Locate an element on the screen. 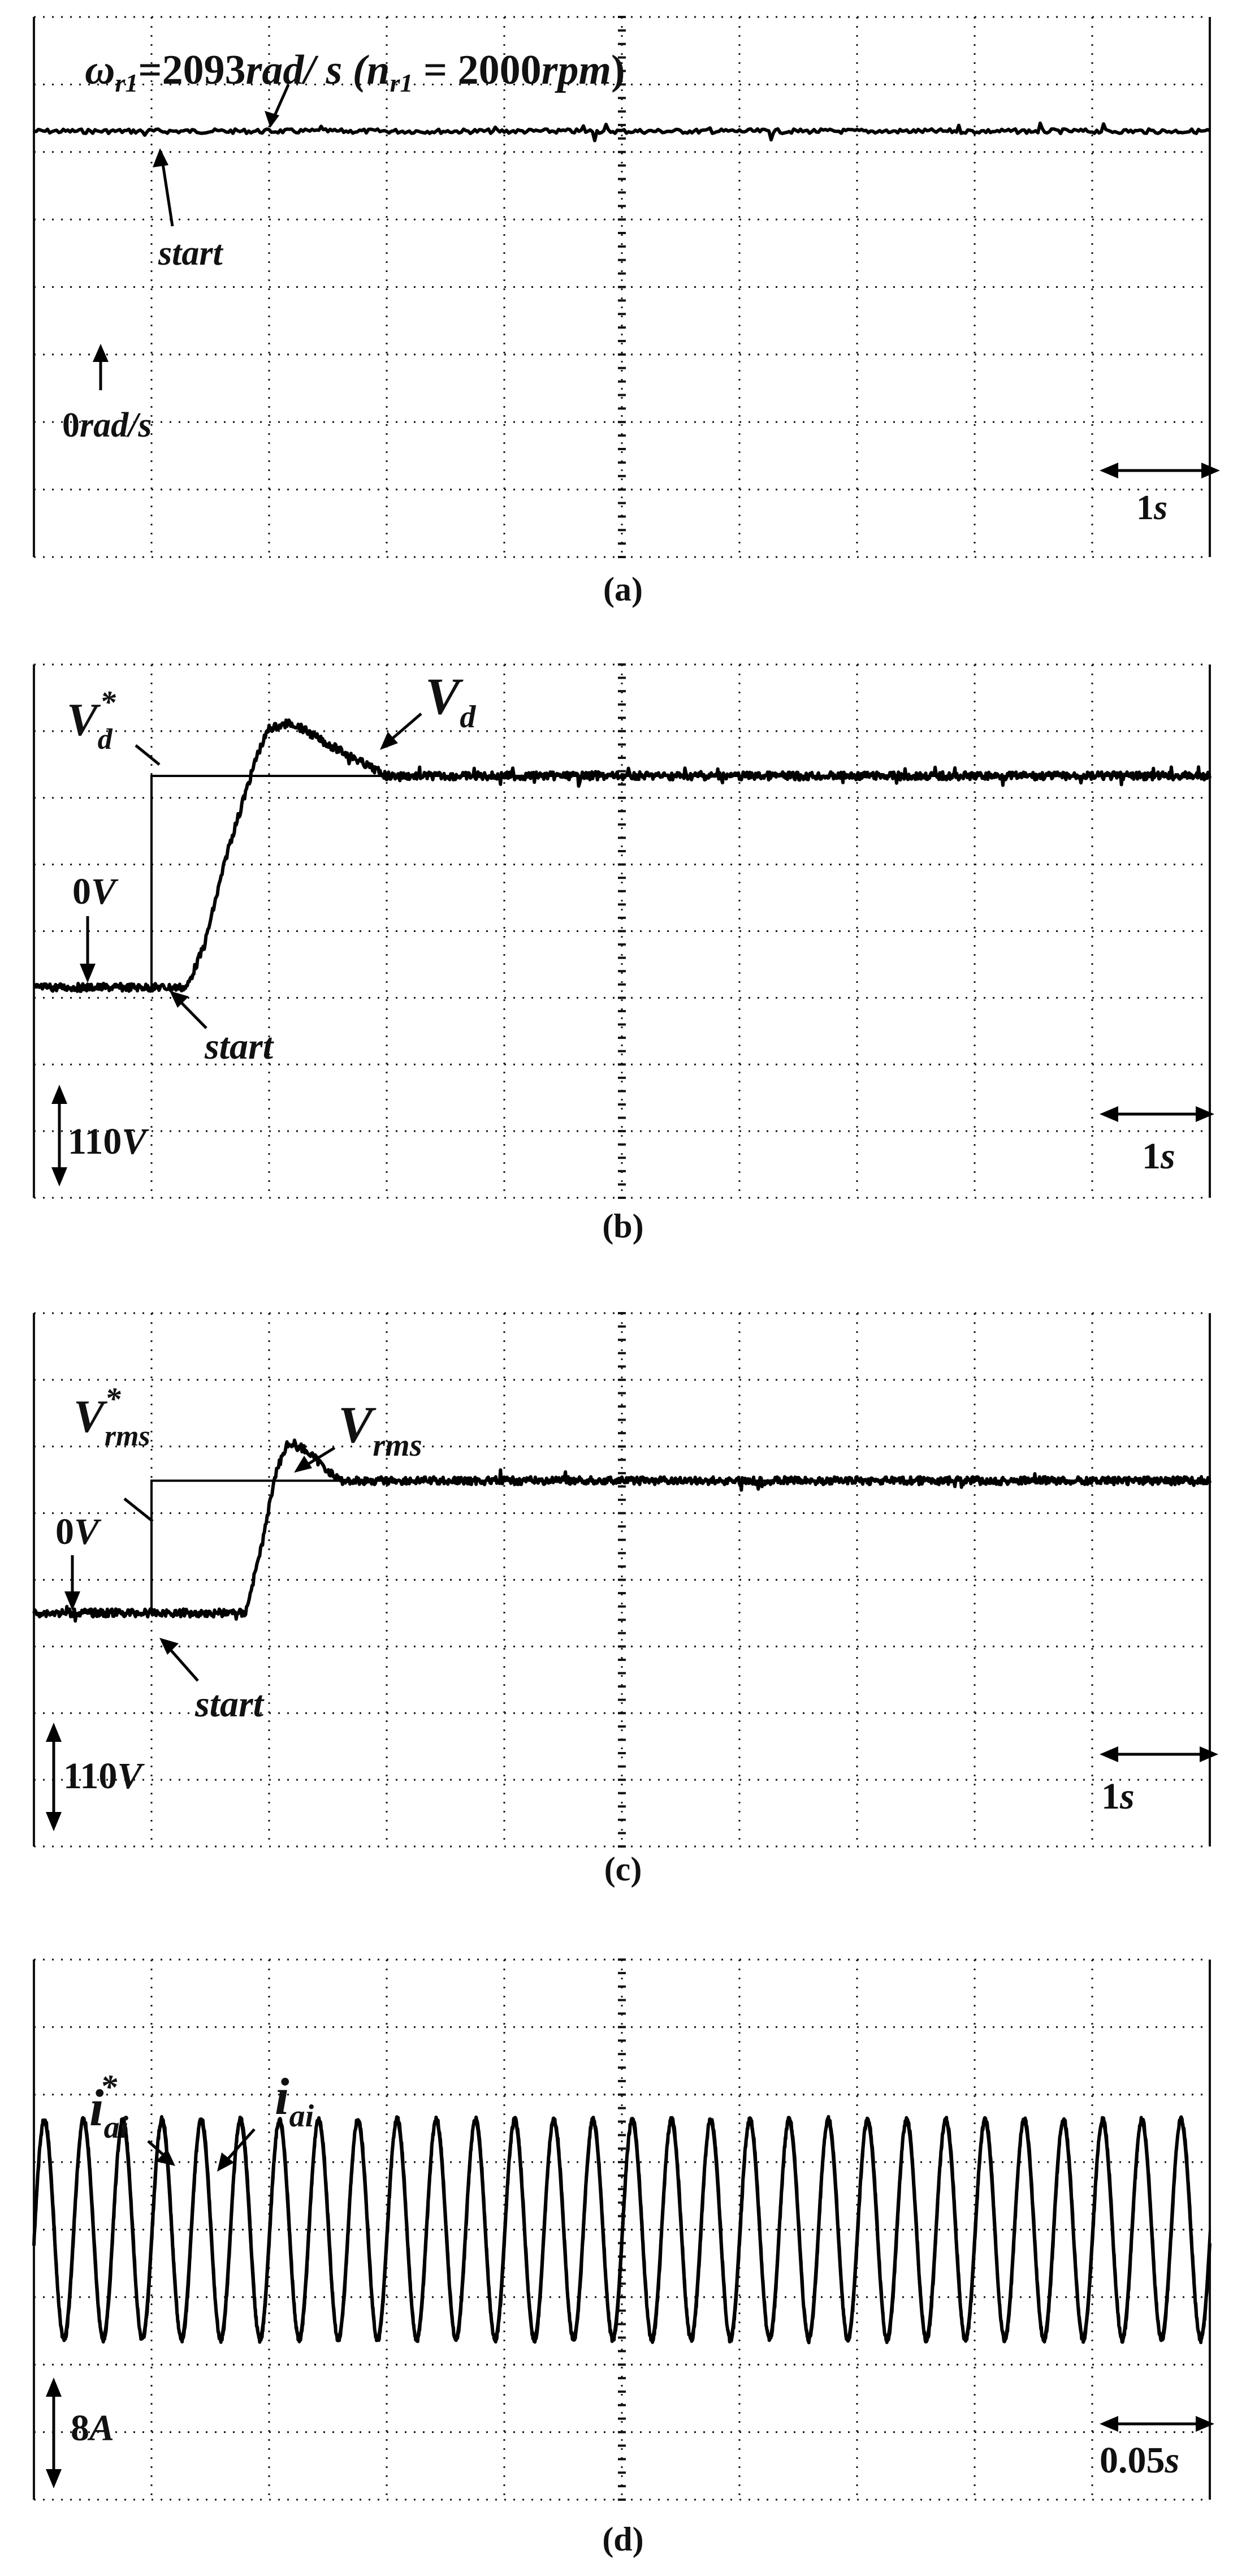 The image size is (1246, 2576). panel-b-ref-arrow is located at coordinates (147, 755).